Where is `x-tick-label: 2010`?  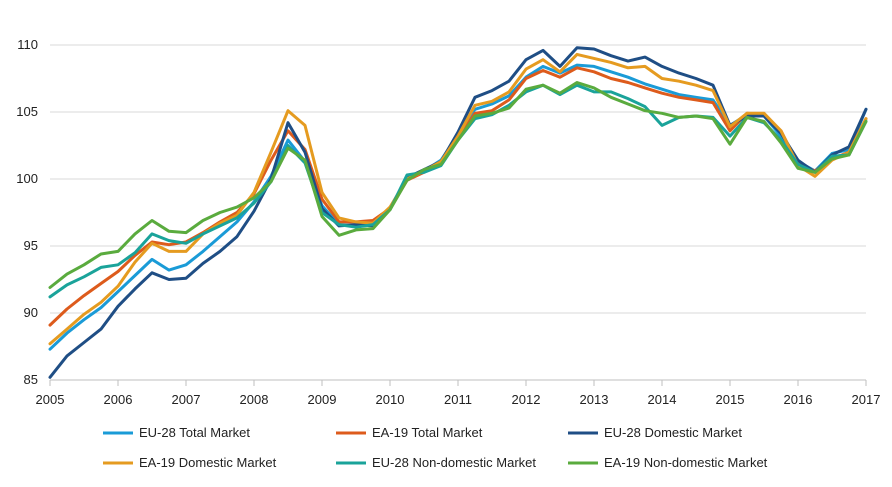
x-tick-label: 2010 is located at coordinates (390, 399).